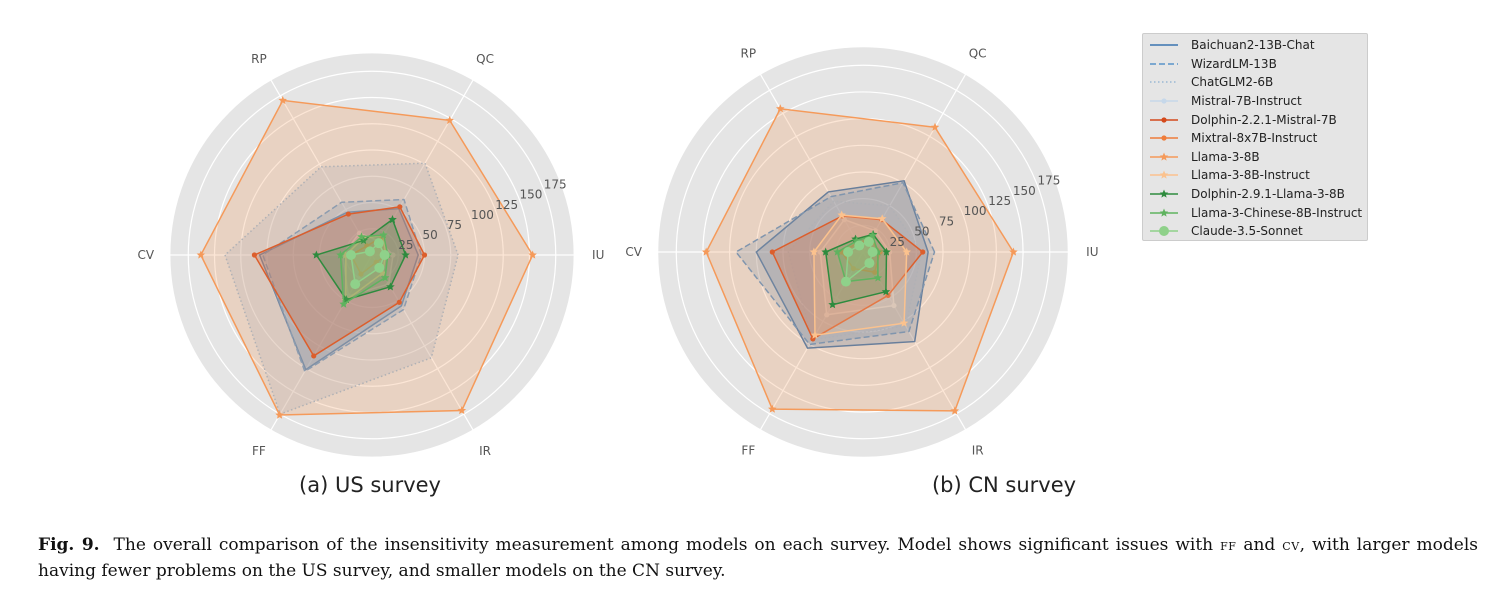 Image resolution: width=1505 pixels, height=593 pixels. Describe the element at coordinates (975, 211) in the screenshot. I see `tick-label: 100` at that location.